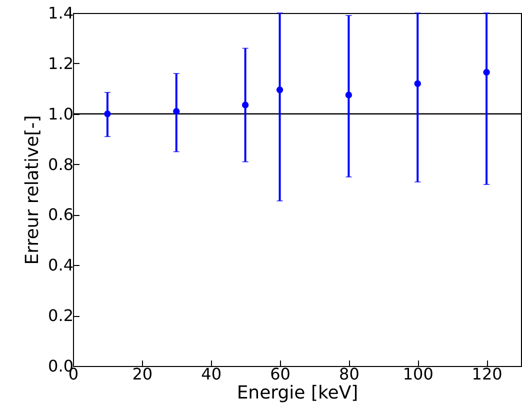  What do you see at coordinates (61, 316) in the screenshot?
I see `y-tick-label: 0.2` at bounding box center [61, 316].